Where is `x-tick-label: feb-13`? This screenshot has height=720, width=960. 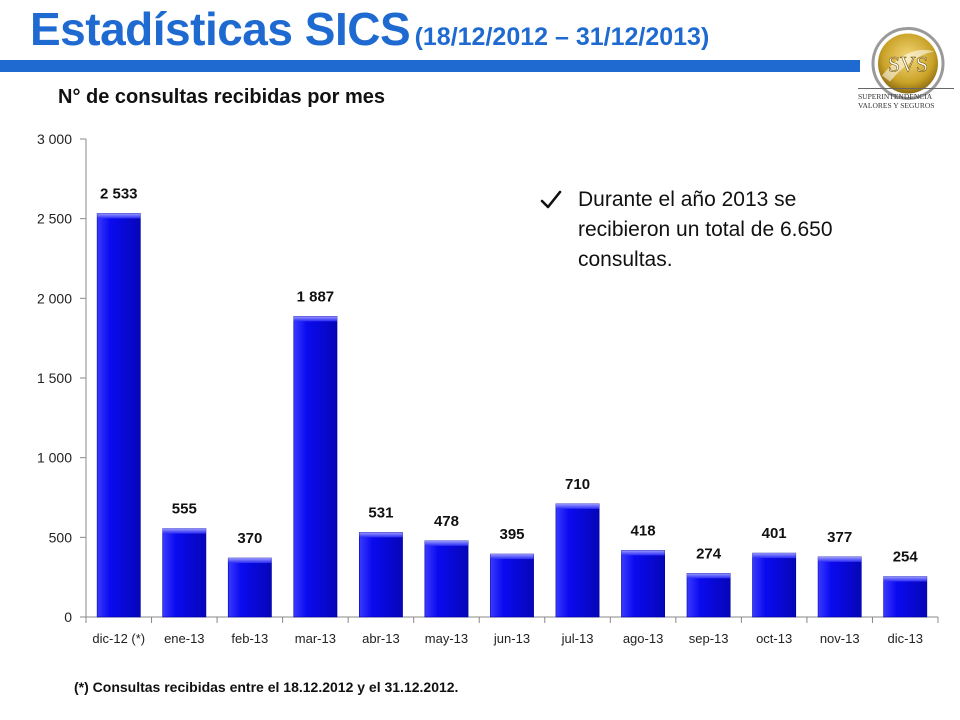
x-tick-label: feb-13 is located at coordinates (249, 638).